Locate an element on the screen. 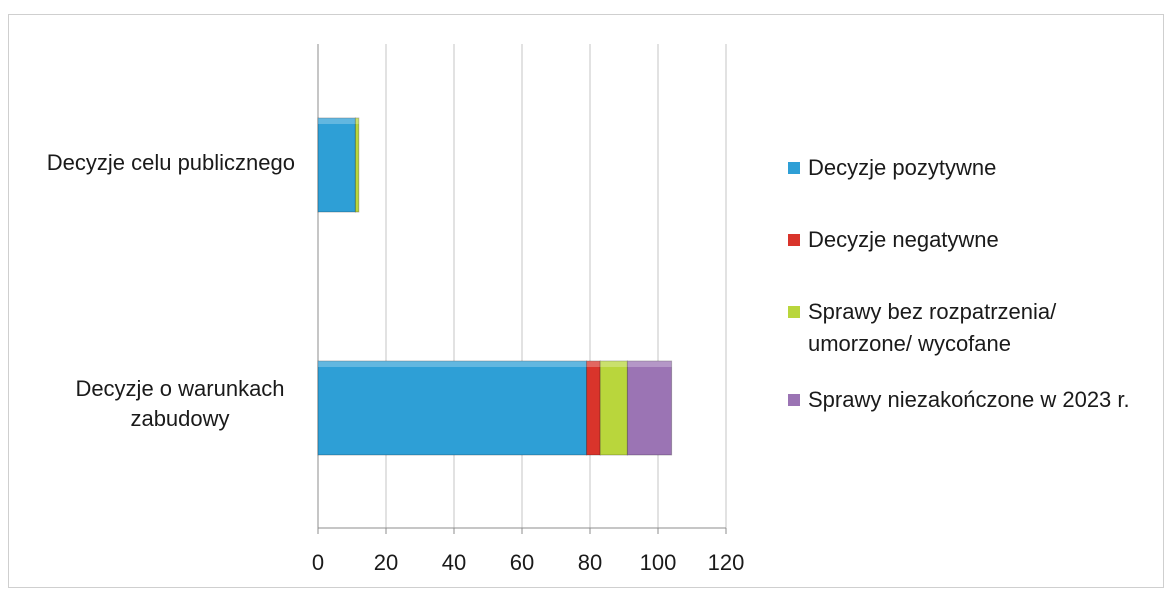 The height and width of the screenshot is (591, 1169). legend-item-negative: Decyzje negatywne is located at coordinates (974, 240).